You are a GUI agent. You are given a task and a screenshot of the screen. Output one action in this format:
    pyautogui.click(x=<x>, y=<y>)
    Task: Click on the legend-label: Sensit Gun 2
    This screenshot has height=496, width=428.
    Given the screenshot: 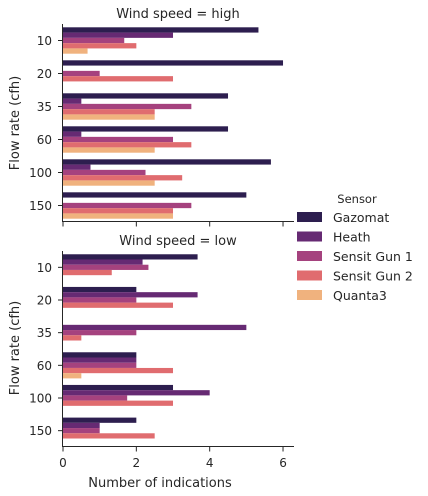 What is the action you would take?
    pyautogui.click(x=373, y=276)
    